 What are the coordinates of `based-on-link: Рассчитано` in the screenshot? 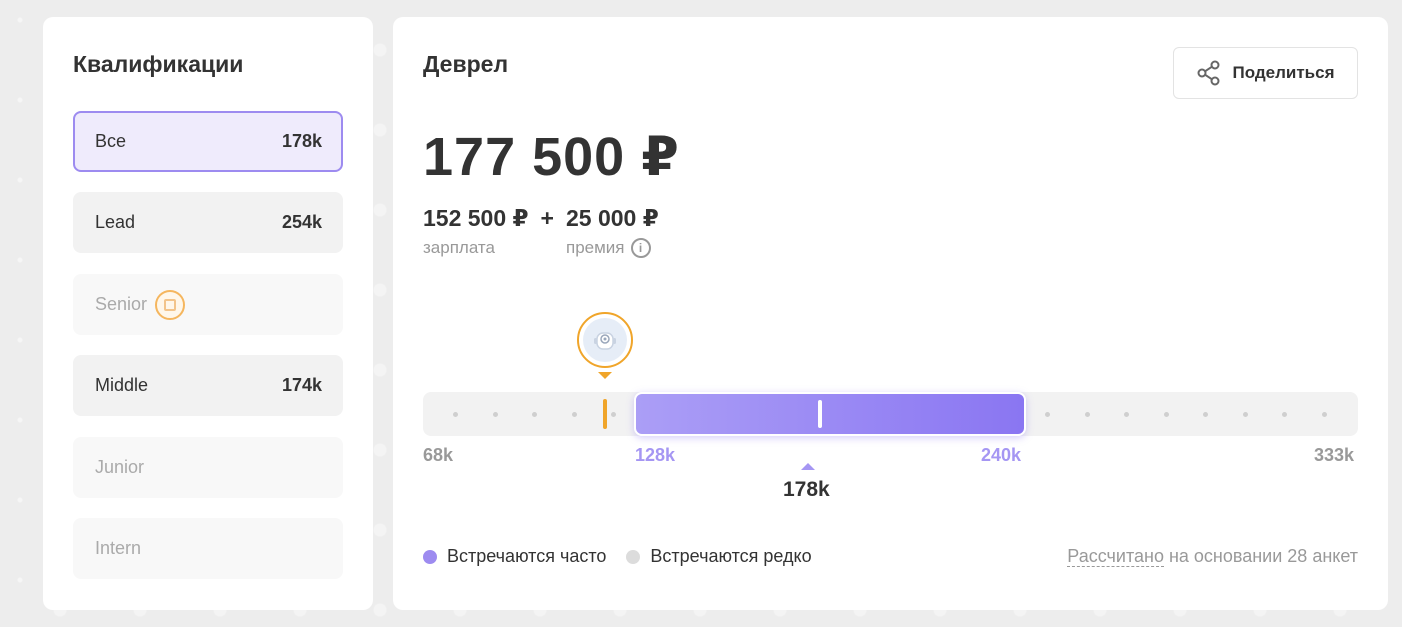 It's located at (1115, 556).